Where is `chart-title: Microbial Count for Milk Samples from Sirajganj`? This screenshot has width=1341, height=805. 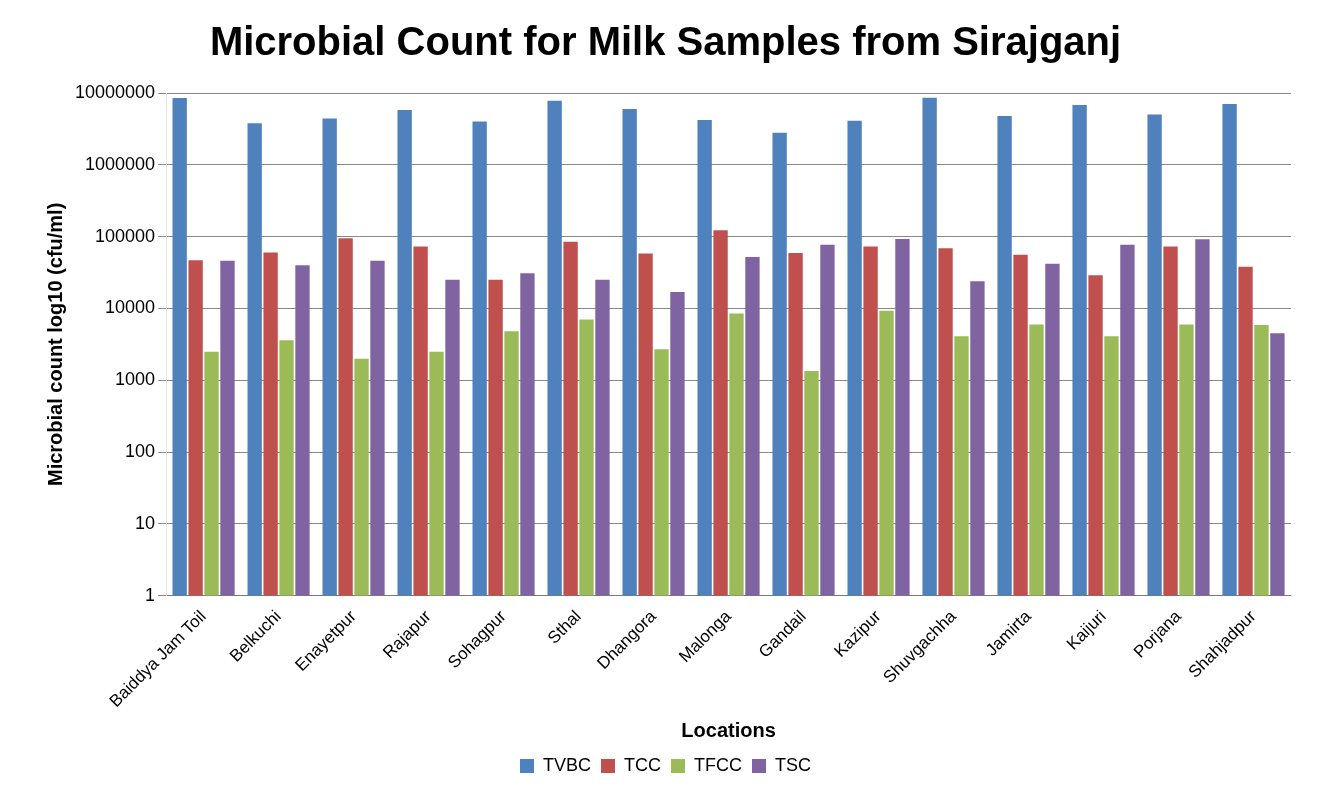
chart-title: Microbial Count for Milk Samples from Sirajganj is located at coordinates (665, 41).